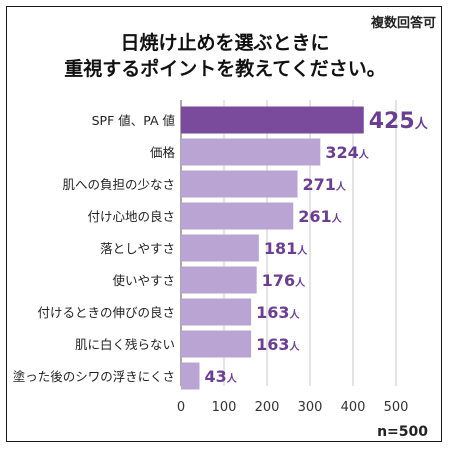  What do you see at coordinates (396, 407) in the screenshot?
I see `x-tick-label: 500` at bounding box center [396, 407].